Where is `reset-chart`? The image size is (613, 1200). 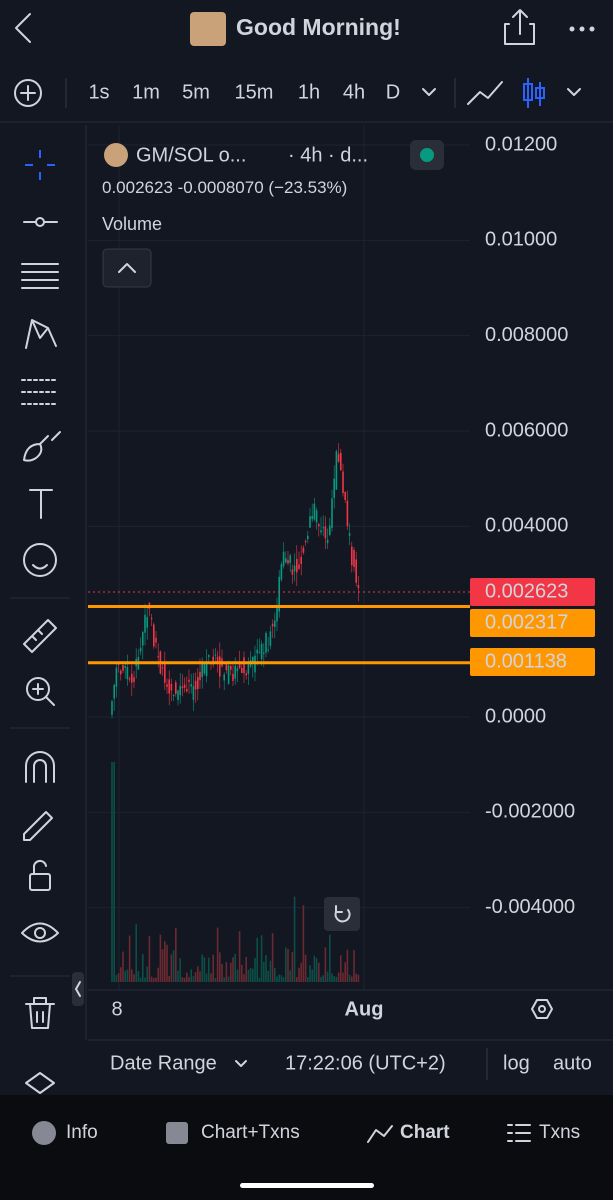
reset-chart is located at coordinates (342, 914).